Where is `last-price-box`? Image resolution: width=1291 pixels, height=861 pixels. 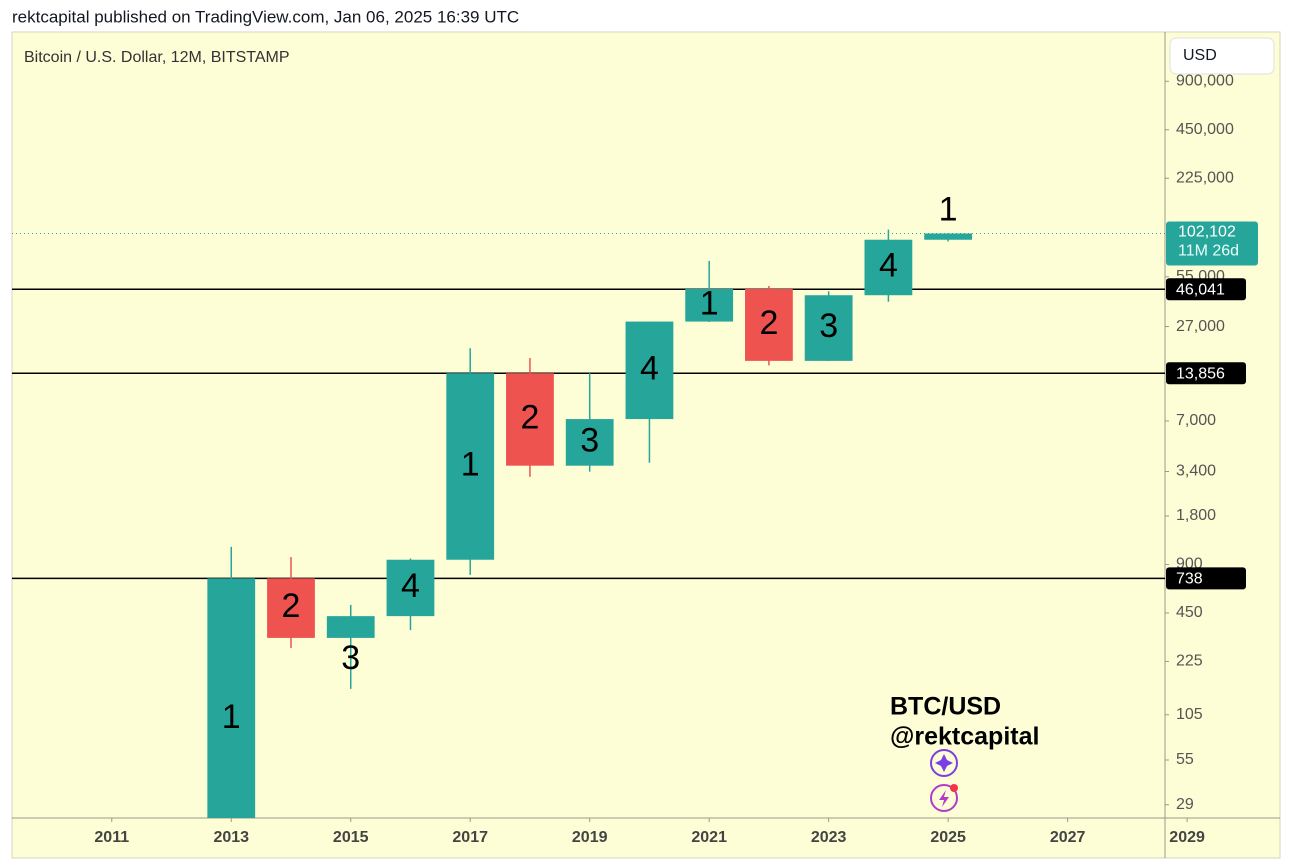 last-price-box is located at coordinates (1212, 243).